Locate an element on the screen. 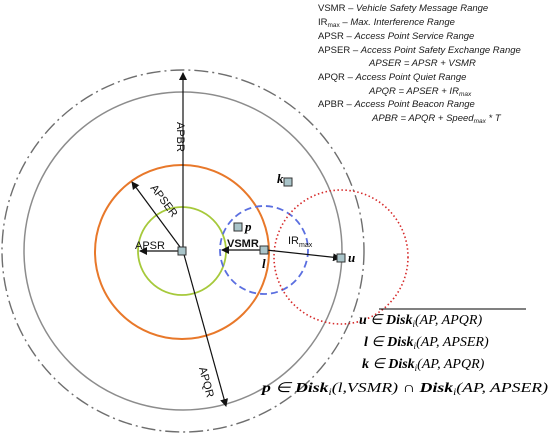 The image size is (553, 434). vehicle-l-node is located at coordinates (264, 250).